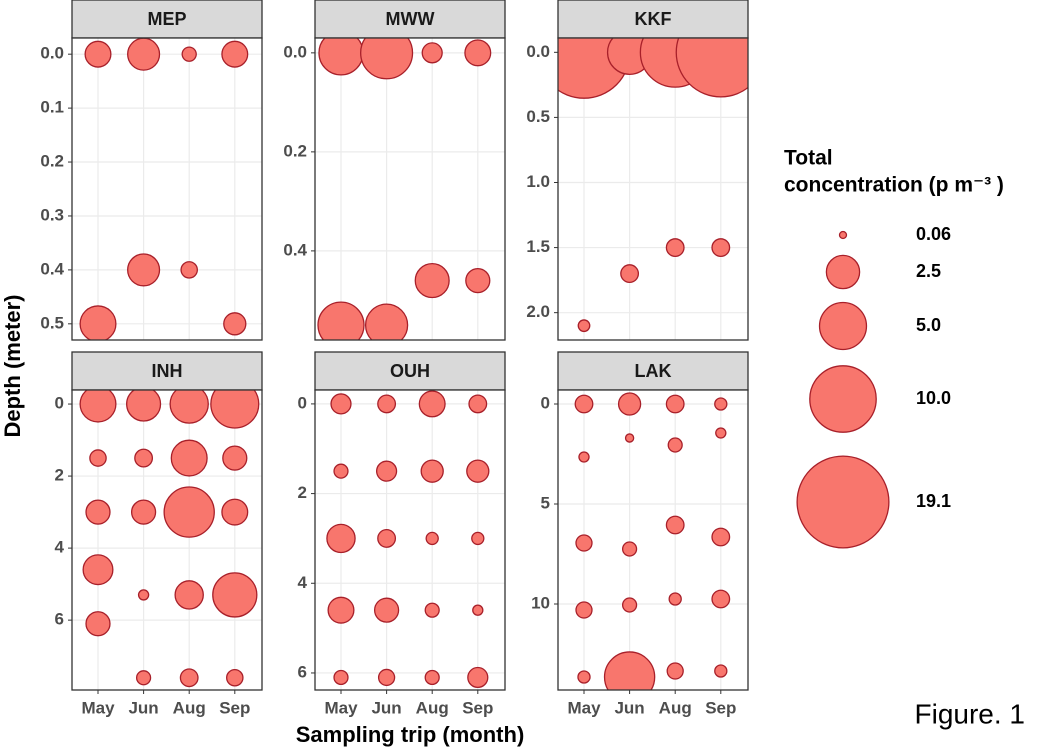  What do you see at coordinates (540, 602) in the screenshot?
I see `y-tick-label: 10` at bounding box center [540, 602].